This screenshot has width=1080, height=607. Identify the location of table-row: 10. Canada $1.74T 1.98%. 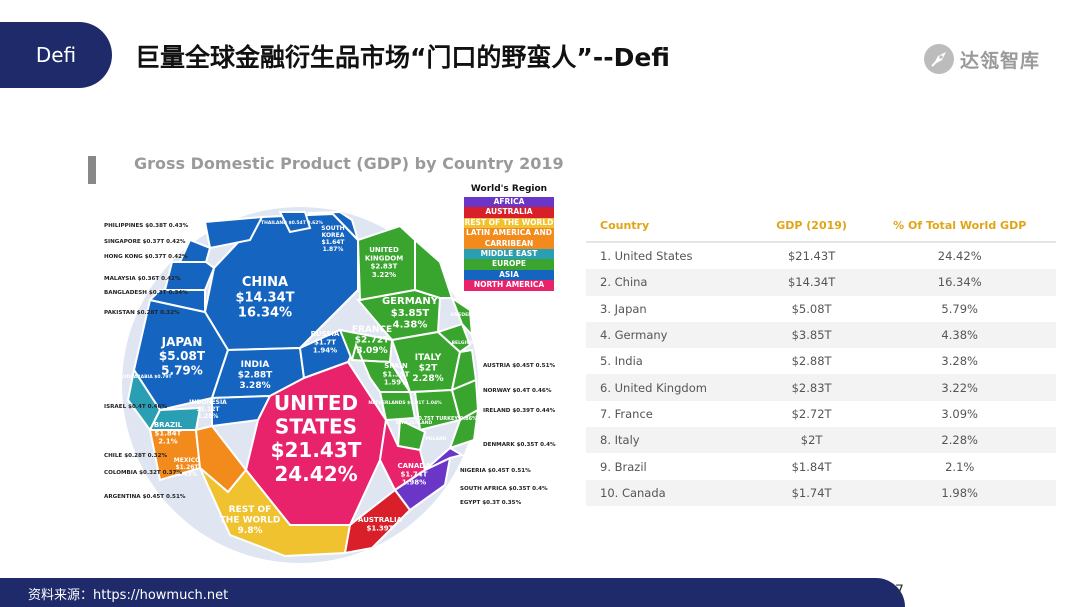
(821, 492).